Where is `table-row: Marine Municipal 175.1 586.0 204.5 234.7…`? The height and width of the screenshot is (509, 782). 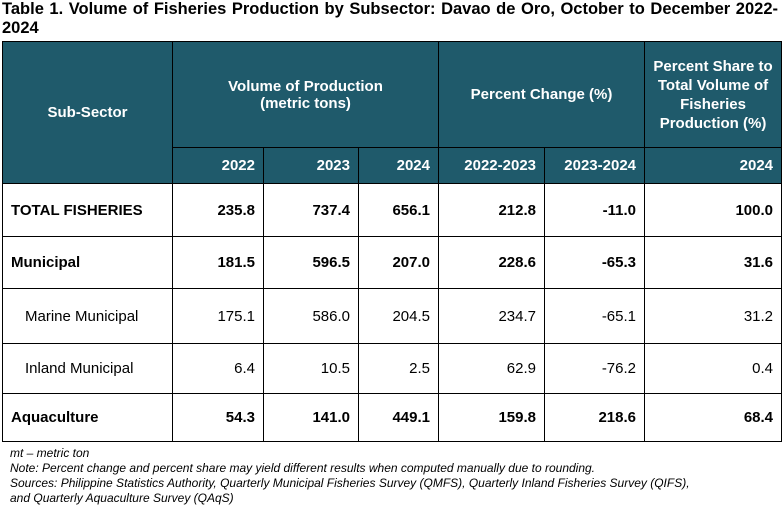
table-row: Marine Municipal 175.1 586.0 204.5 234.7… is located at coordinates (392, 316).